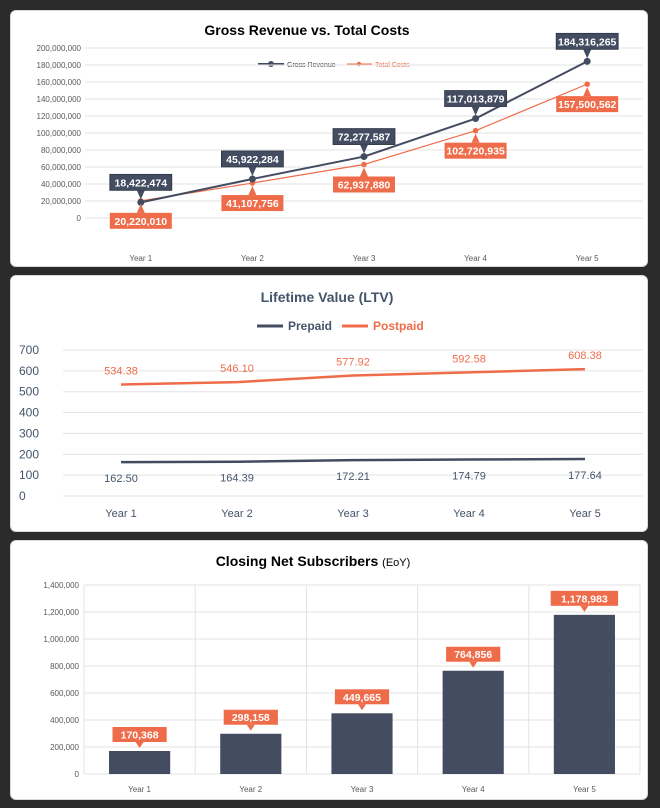 This screenshot has height=808, width=660. What do you see at coordinates (237, 479) in the screenshot?
I see `prepaid-data-label: 164.39` at bounding box center [237, 479].